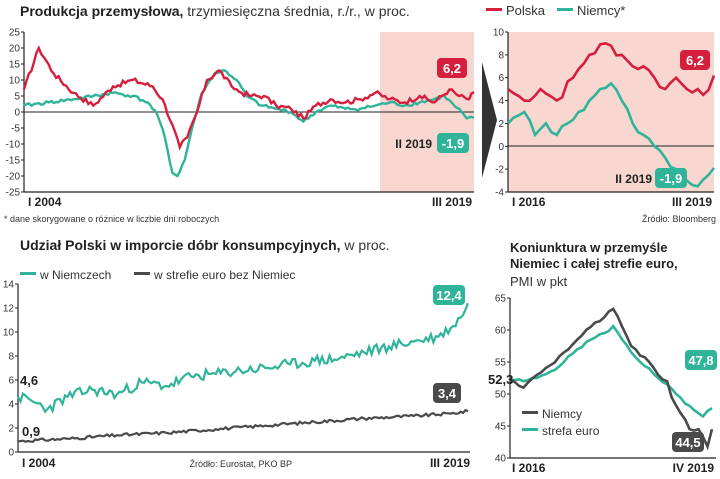  I want to click on chart2-tick-label: 10, so click(9, 333).